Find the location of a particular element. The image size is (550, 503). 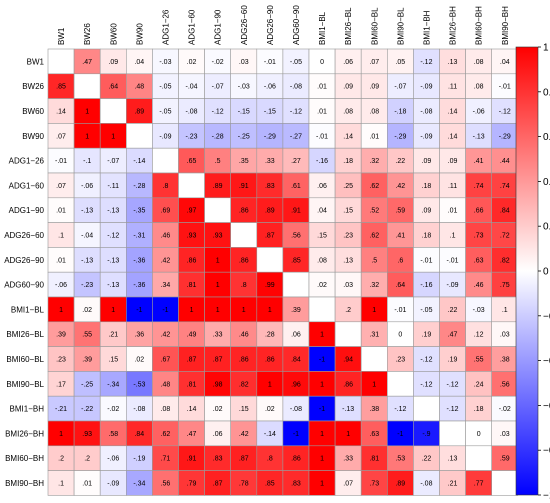

cell-value-label: .89 is located at coordinates (218, 186).